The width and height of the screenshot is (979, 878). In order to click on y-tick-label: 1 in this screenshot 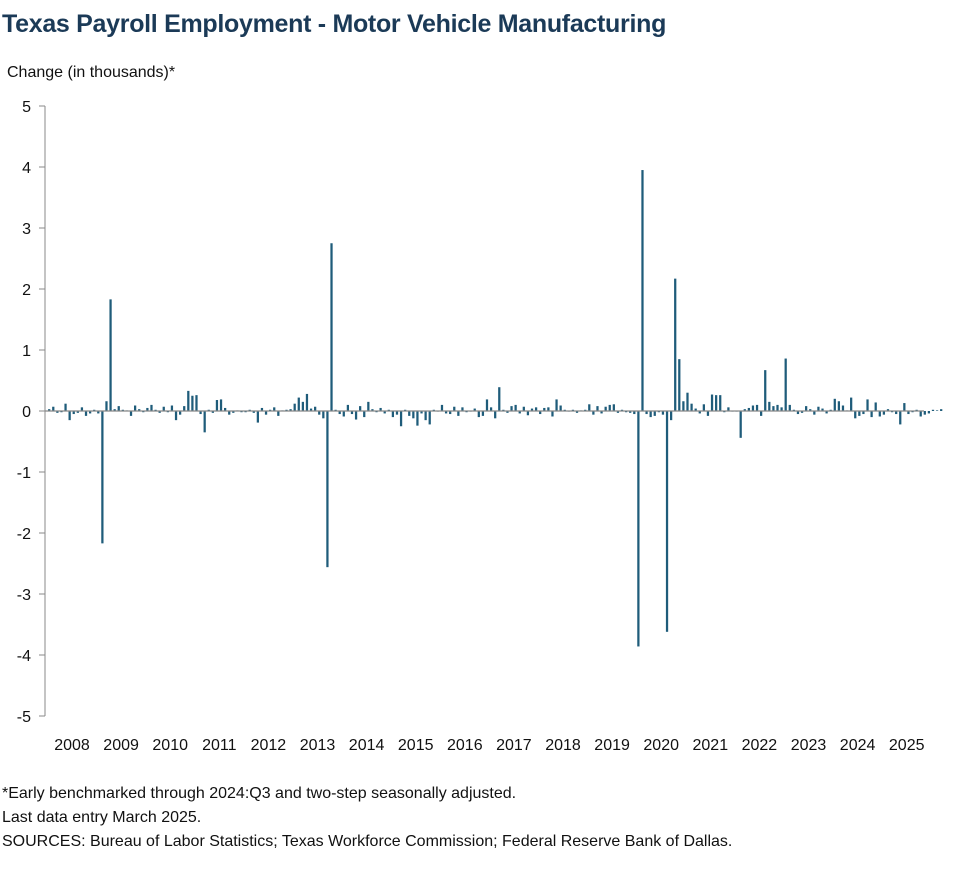, I will do `click(26, 351)`.